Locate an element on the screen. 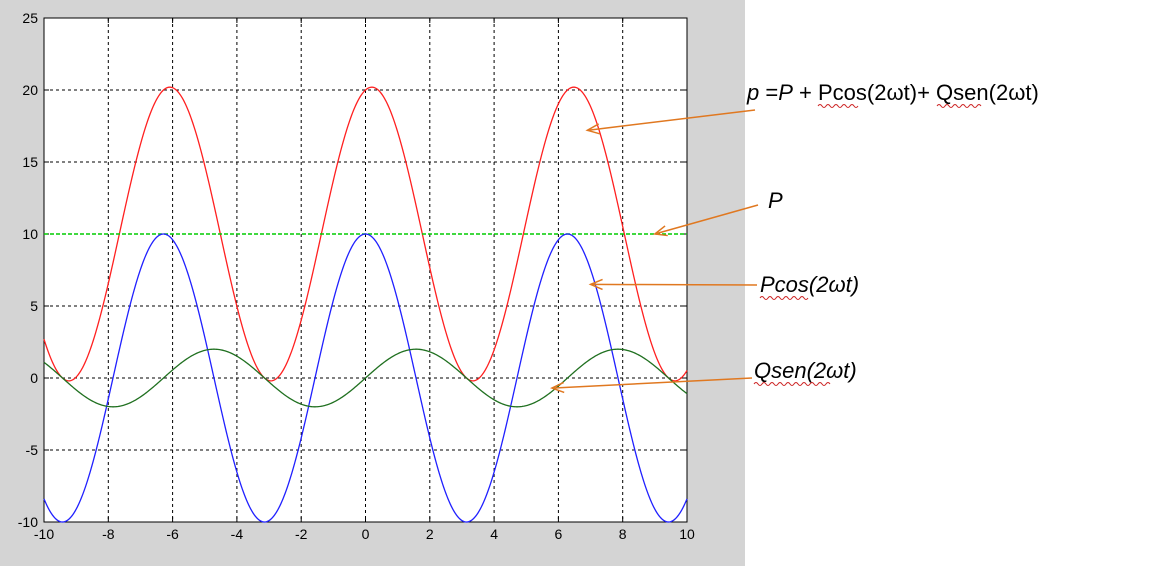 The height and width of the screenshot is (566, 1167). series-line-Qsen is located at coordinates (365, 378).